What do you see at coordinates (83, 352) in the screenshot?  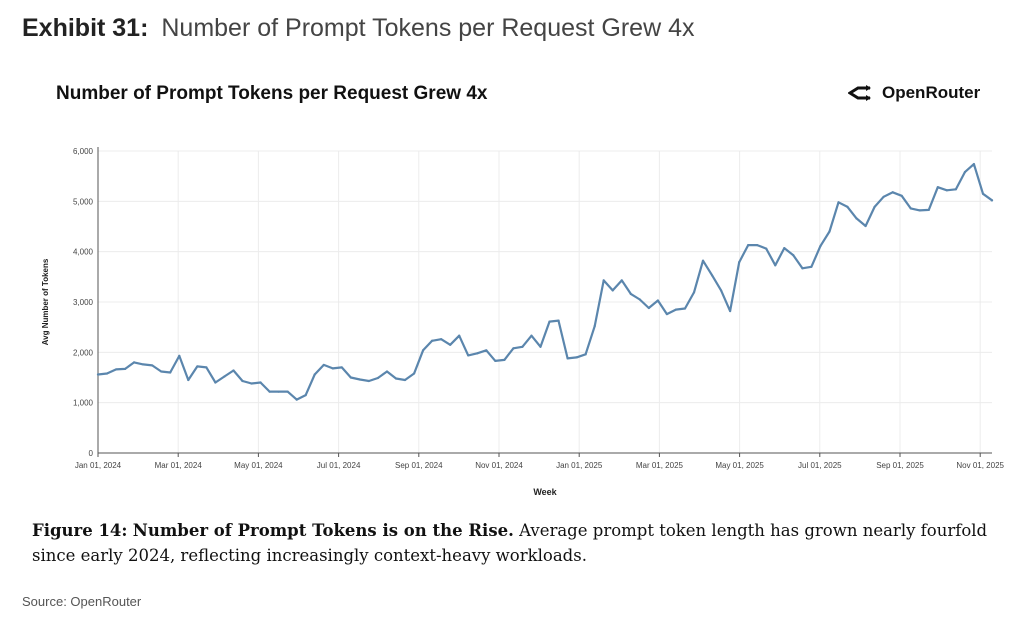 I see `y-tick-label: 2,000` at bounding box center [83, 352].